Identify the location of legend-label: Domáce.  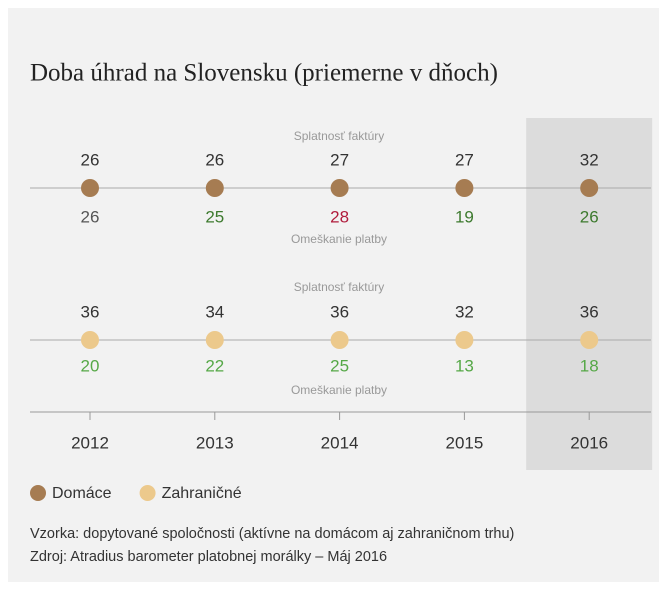
(82, 493).